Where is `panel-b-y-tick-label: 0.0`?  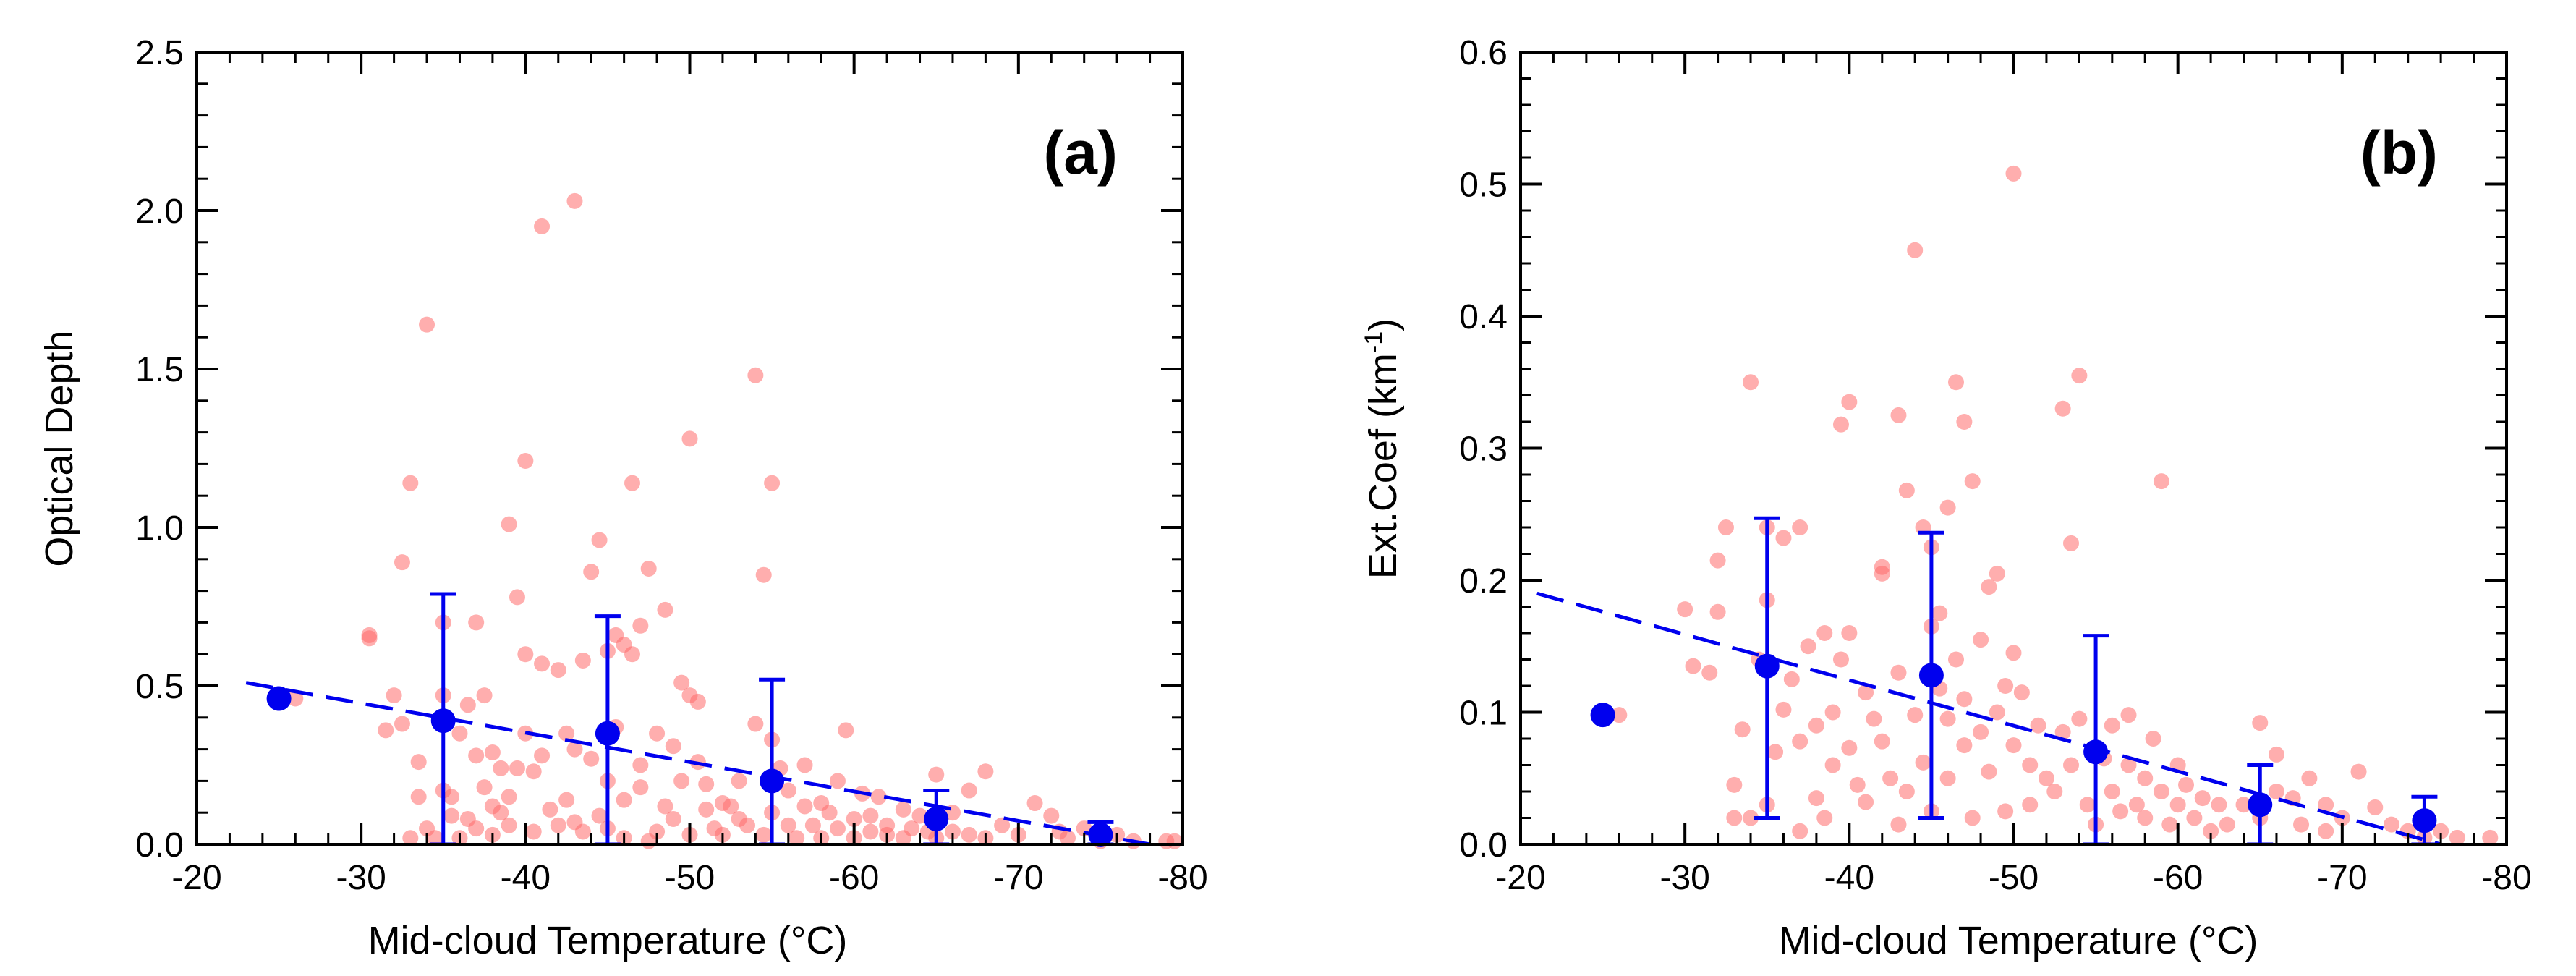 panel-b-y-tick-label: 0.0 is located at coordinates (1483, 846).